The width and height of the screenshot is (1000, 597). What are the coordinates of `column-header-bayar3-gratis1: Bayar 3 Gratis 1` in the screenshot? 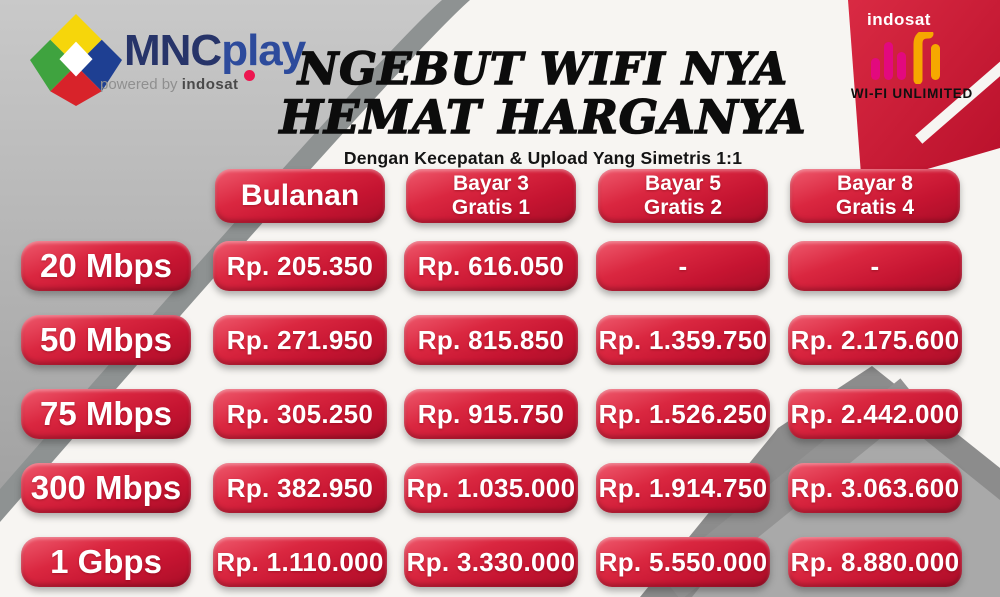 It's located at (491, 196).